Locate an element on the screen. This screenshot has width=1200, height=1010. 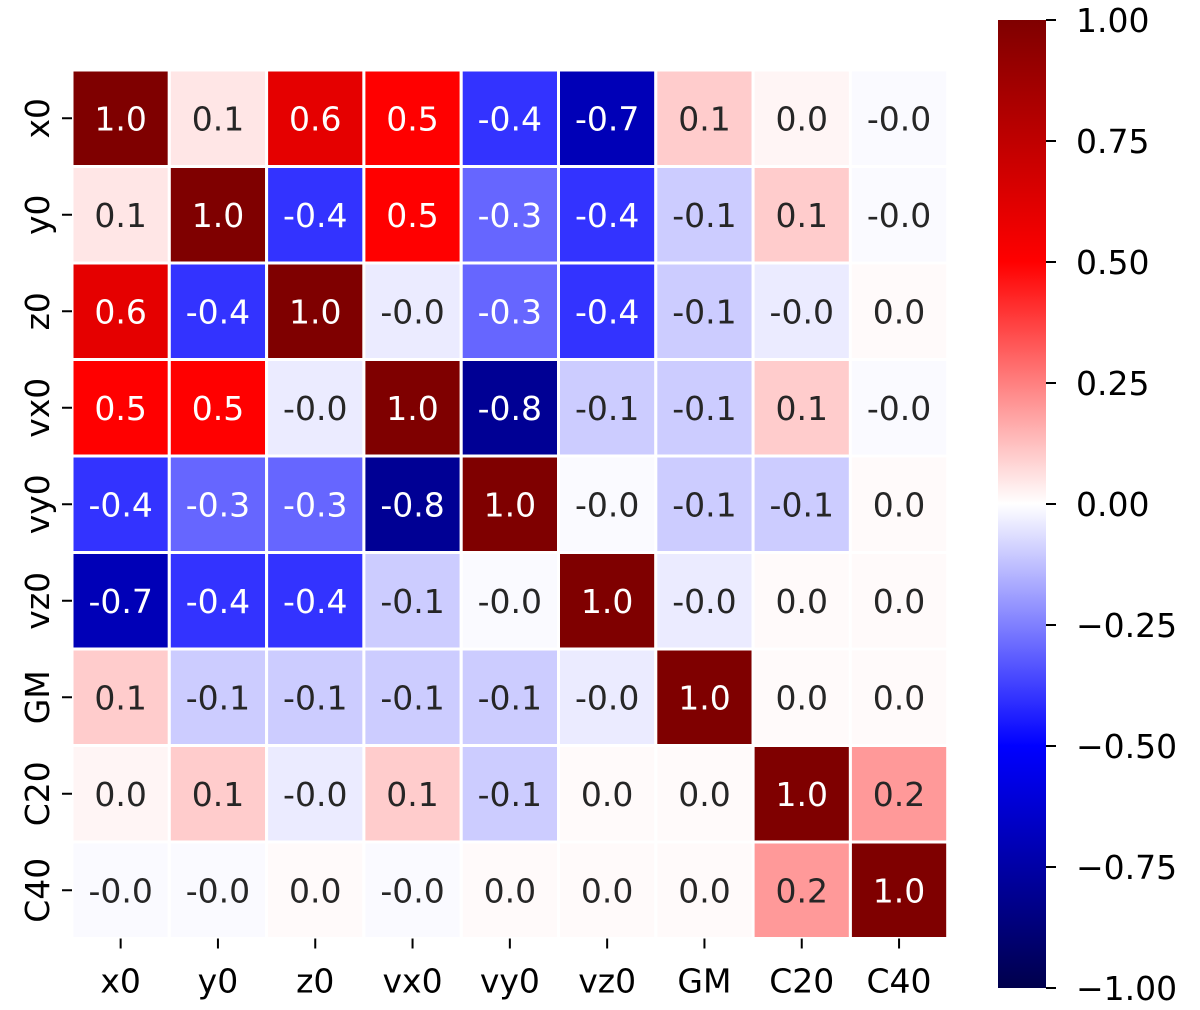
cell-label-x0-C20: 0.0 is located at coordinates (802, 118).